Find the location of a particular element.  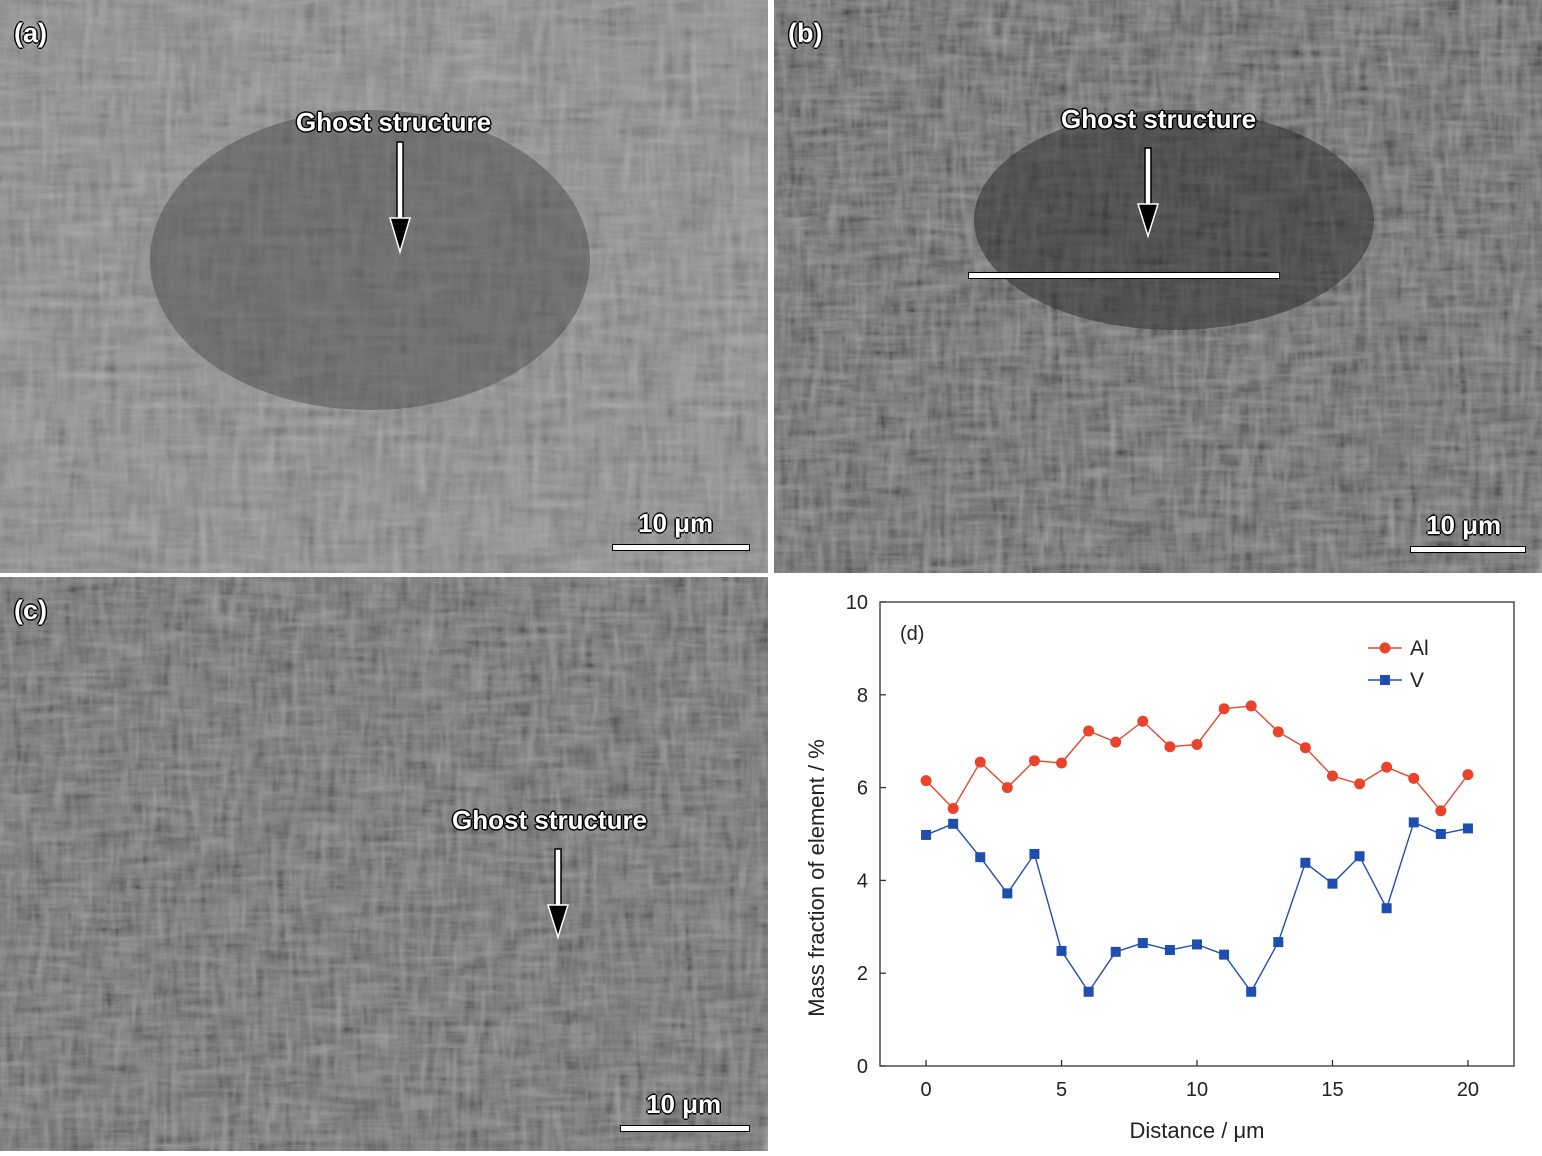

ghost-structure-label-c: Ghost structure is located at coordinates (550, 820).